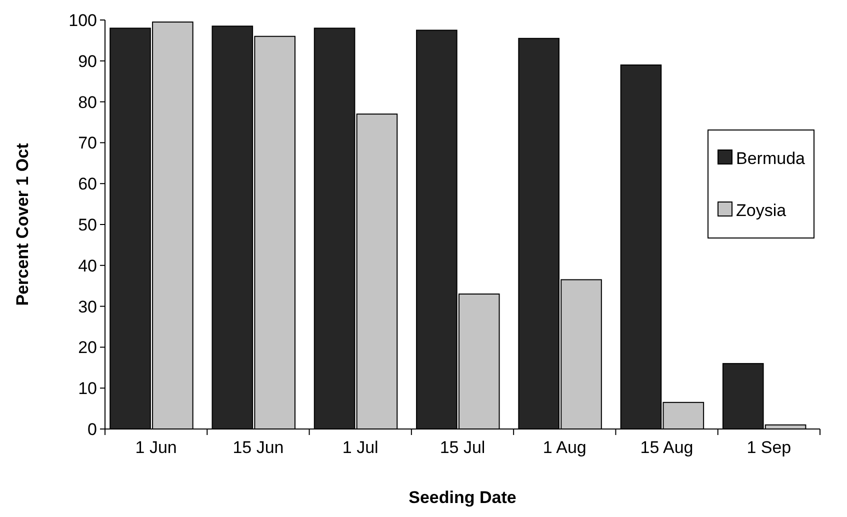 The width and height of the screenshot is (847, 517). Describe the element at coordinates (87, 184) in the screenshot. I see `y-tick-label: 60` at that location.